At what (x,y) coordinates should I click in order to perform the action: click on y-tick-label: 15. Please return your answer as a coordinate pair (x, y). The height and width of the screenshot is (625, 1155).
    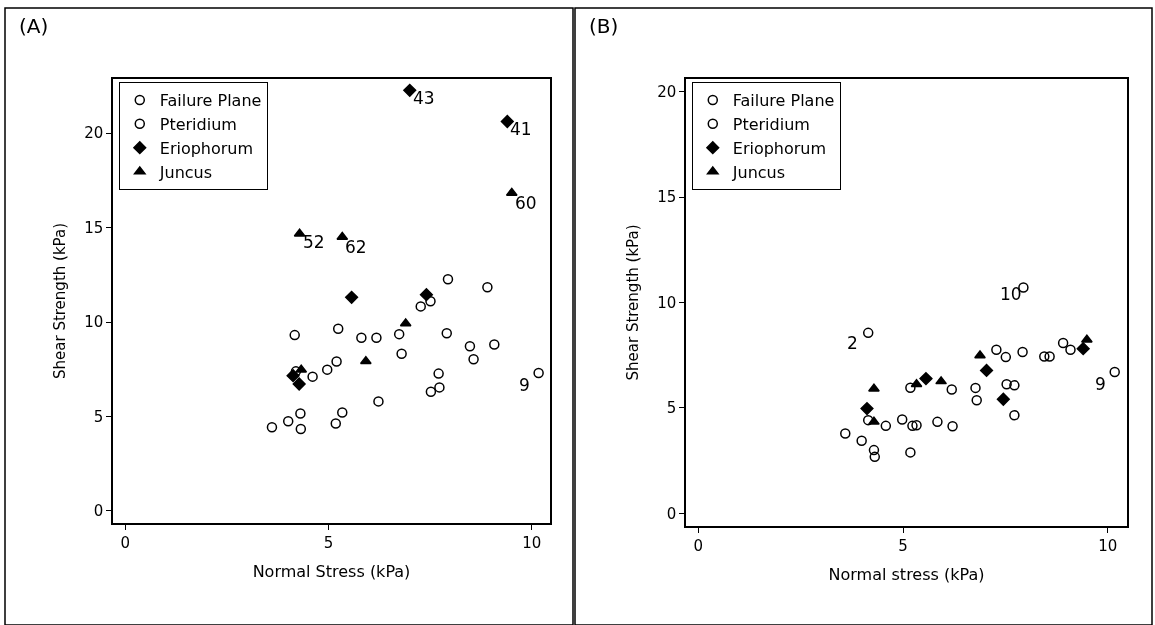
    Looking at the image, I should click on (94, 227).